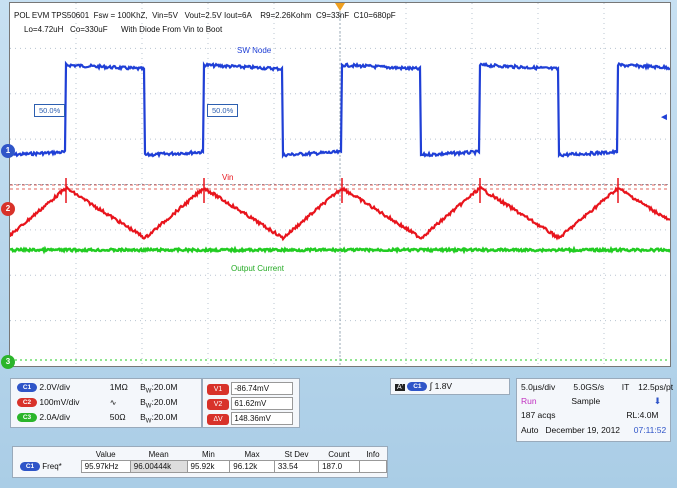 This screenshot has width=677, height=488. Describe the element at coordinates (373, 454) in the screenshot. I see `col-info: Info` at that location.